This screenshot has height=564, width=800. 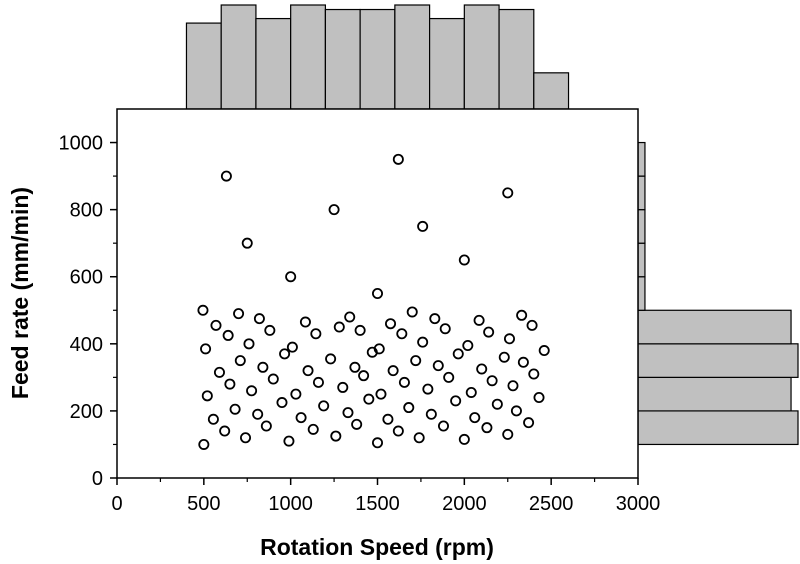 What do you see at coordinates (203, 504) in the screenshot?
I see `x-tick-label: 500` at bounding box center [203, 504].